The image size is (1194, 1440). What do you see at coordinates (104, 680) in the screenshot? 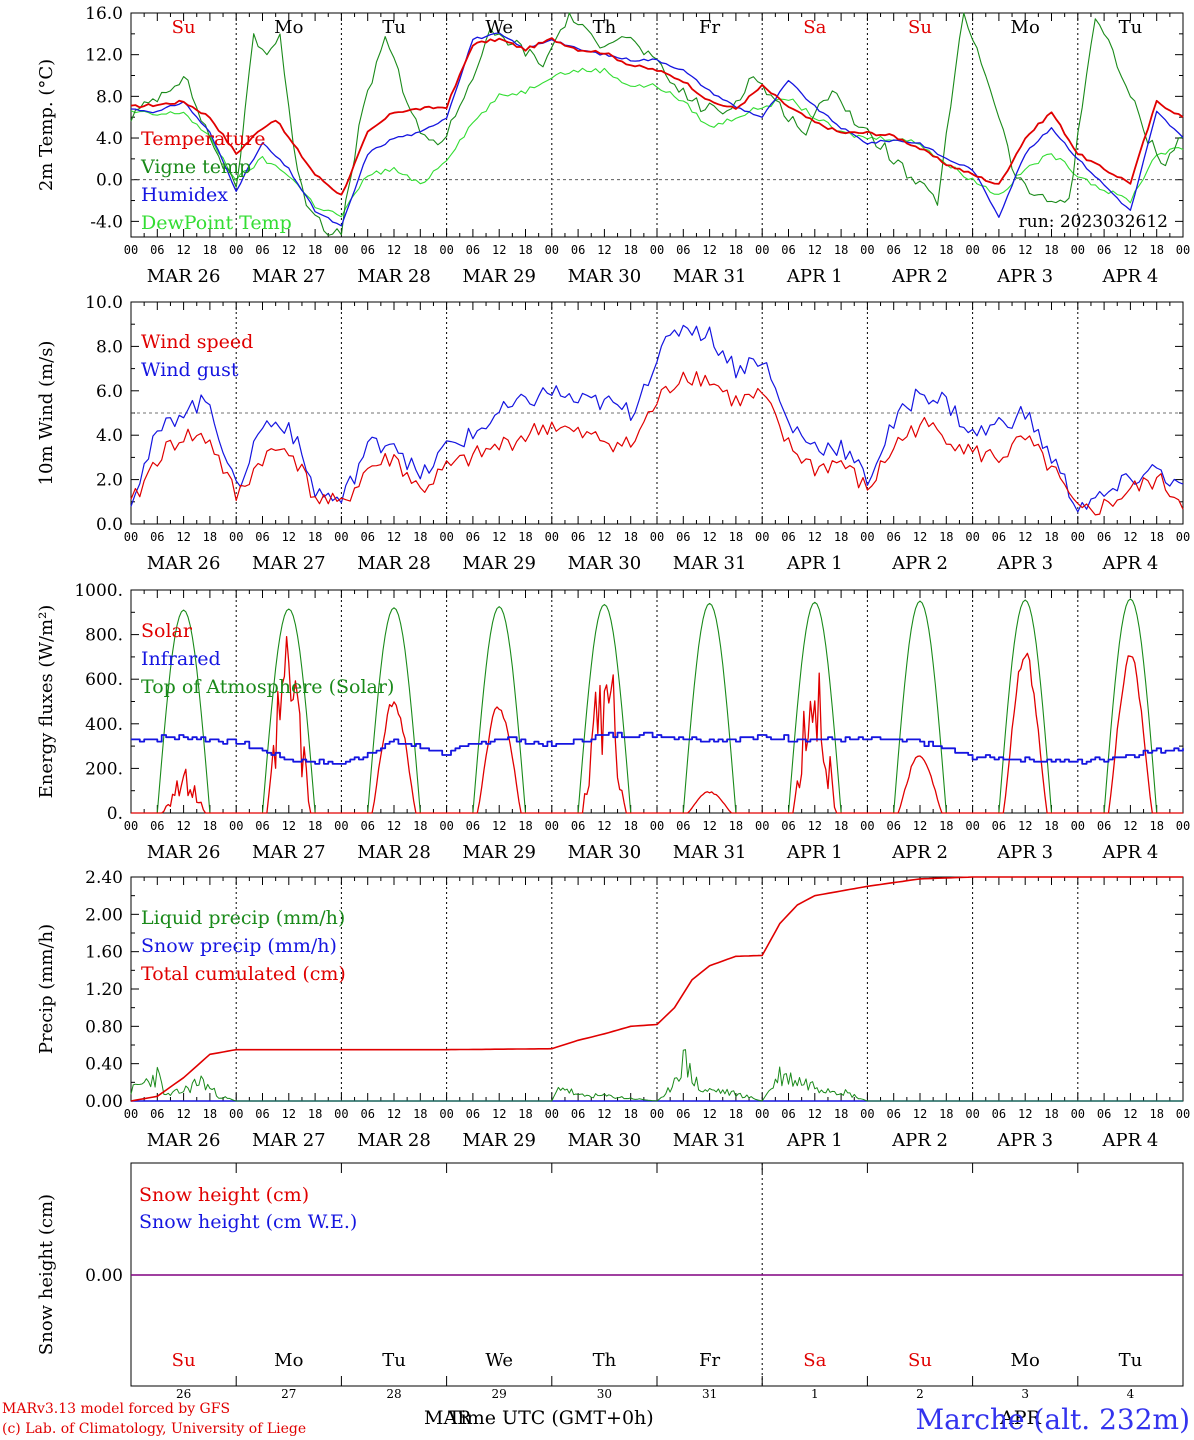
I see `y-tick-label: 600.` at bounding box center [104, 680].